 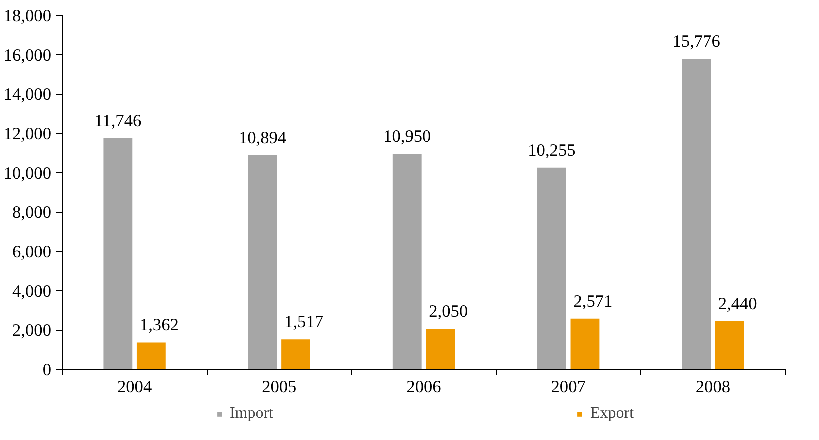 I want to click on data-label: 1,517, so click(x=304, y=322).